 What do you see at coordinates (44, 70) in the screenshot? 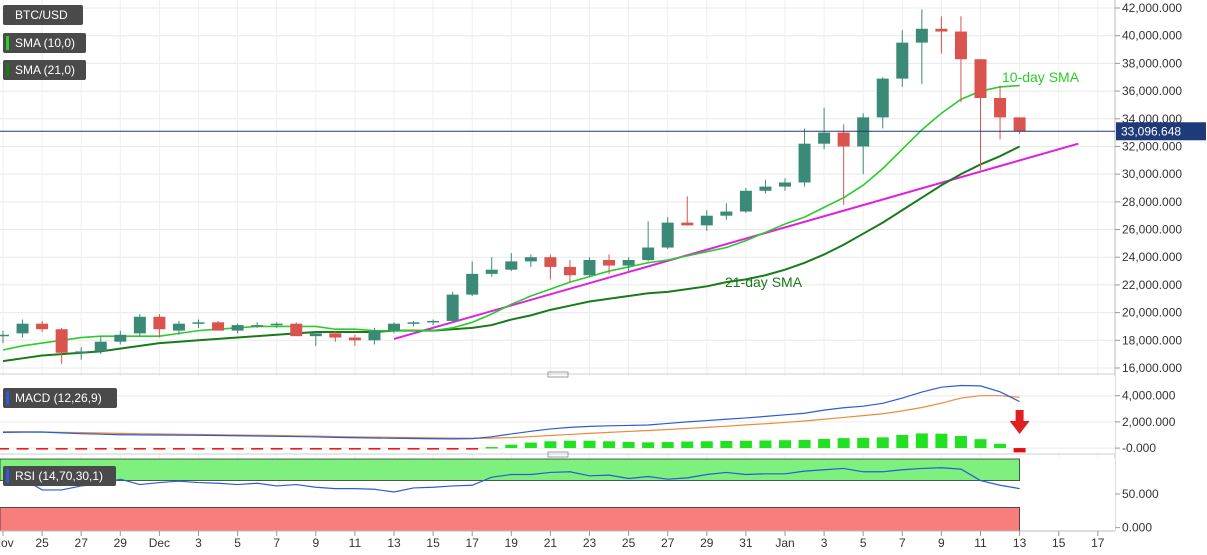
I see `sma21-legend: SMA (21,0)` at bounding box center [44, 70].